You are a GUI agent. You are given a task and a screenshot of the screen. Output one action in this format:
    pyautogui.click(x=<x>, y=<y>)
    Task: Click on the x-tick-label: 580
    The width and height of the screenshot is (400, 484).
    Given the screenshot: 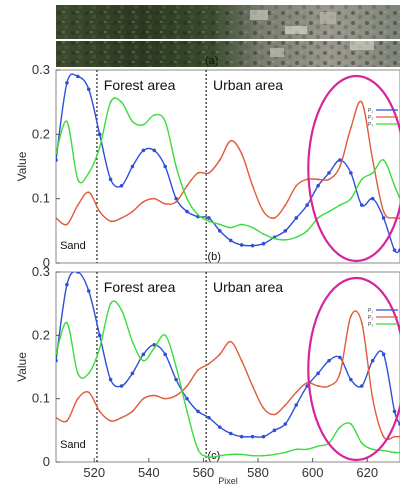 What is the action you would take?
    pyautogui.click(x=258, y=472)
    